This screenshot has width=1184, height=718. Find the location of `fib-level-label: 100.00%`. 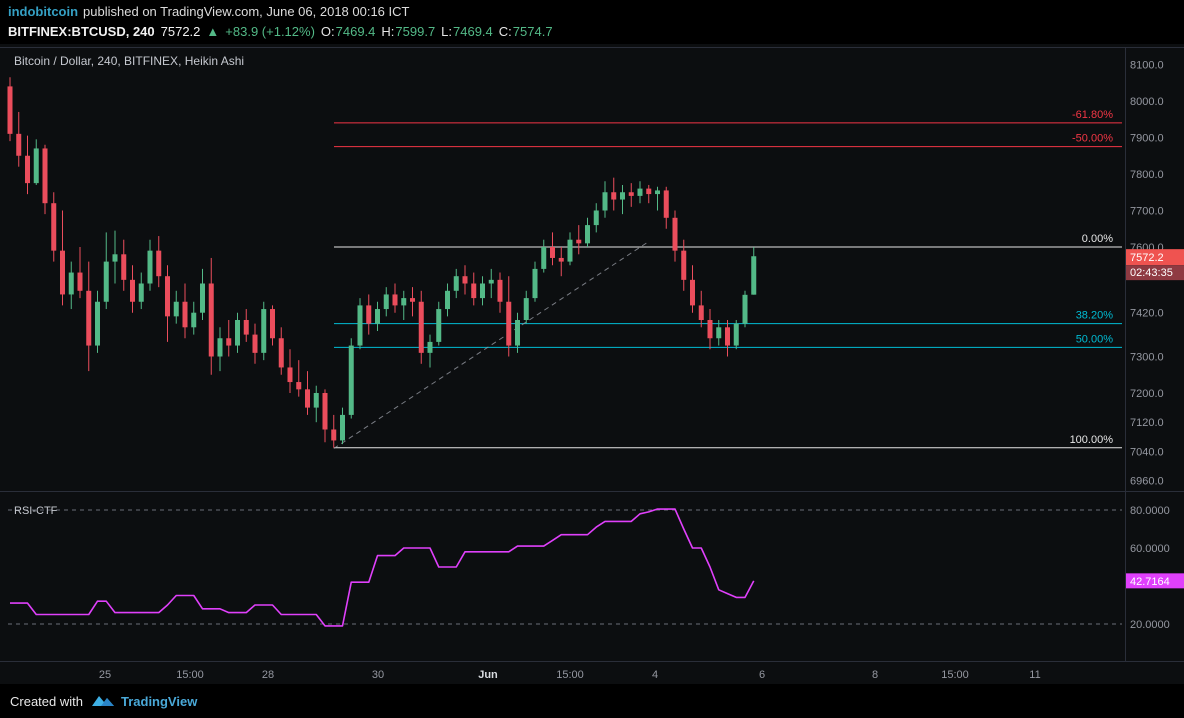

fib-level-label: 100.00% is located at coordinates (1092, 440).